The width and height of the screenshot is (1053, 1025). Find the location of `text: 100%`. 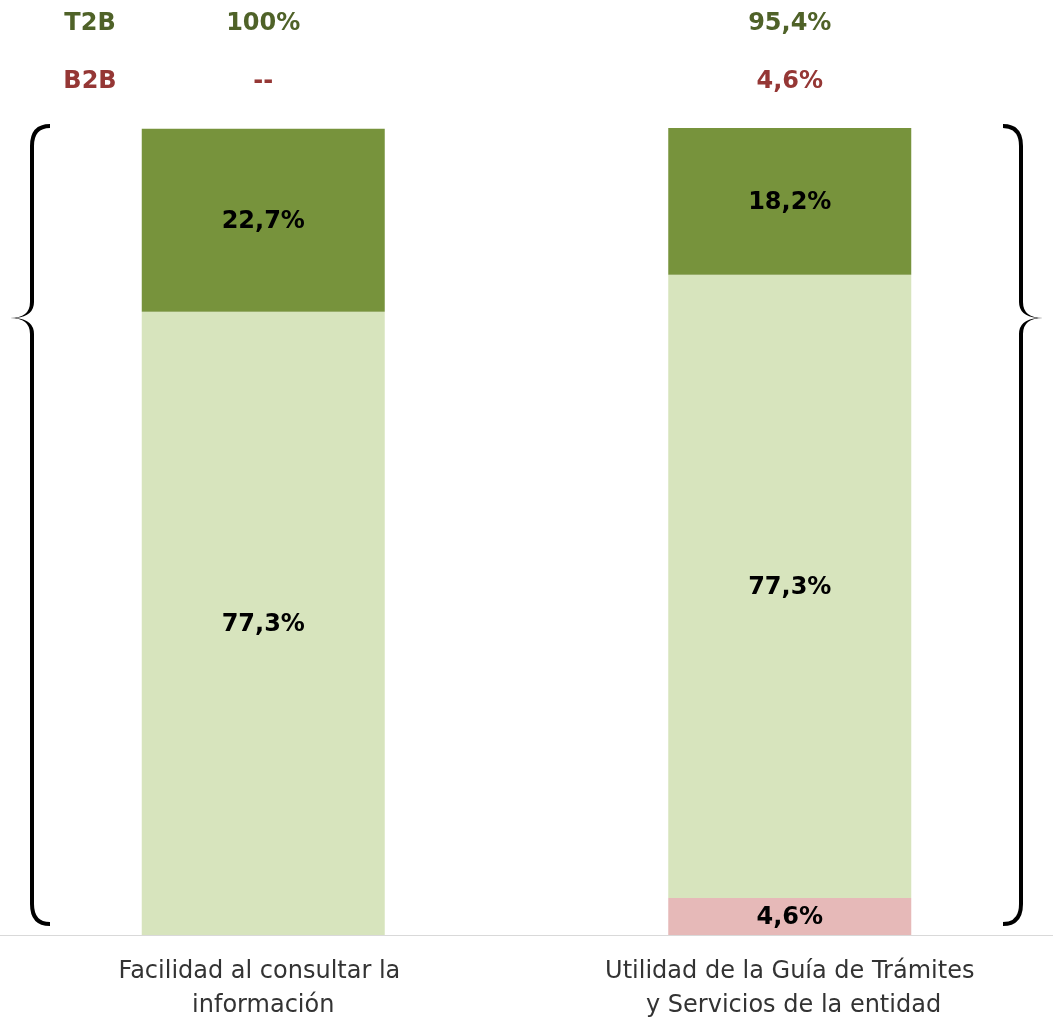

text: 100% is located at coordinates (263, 22).